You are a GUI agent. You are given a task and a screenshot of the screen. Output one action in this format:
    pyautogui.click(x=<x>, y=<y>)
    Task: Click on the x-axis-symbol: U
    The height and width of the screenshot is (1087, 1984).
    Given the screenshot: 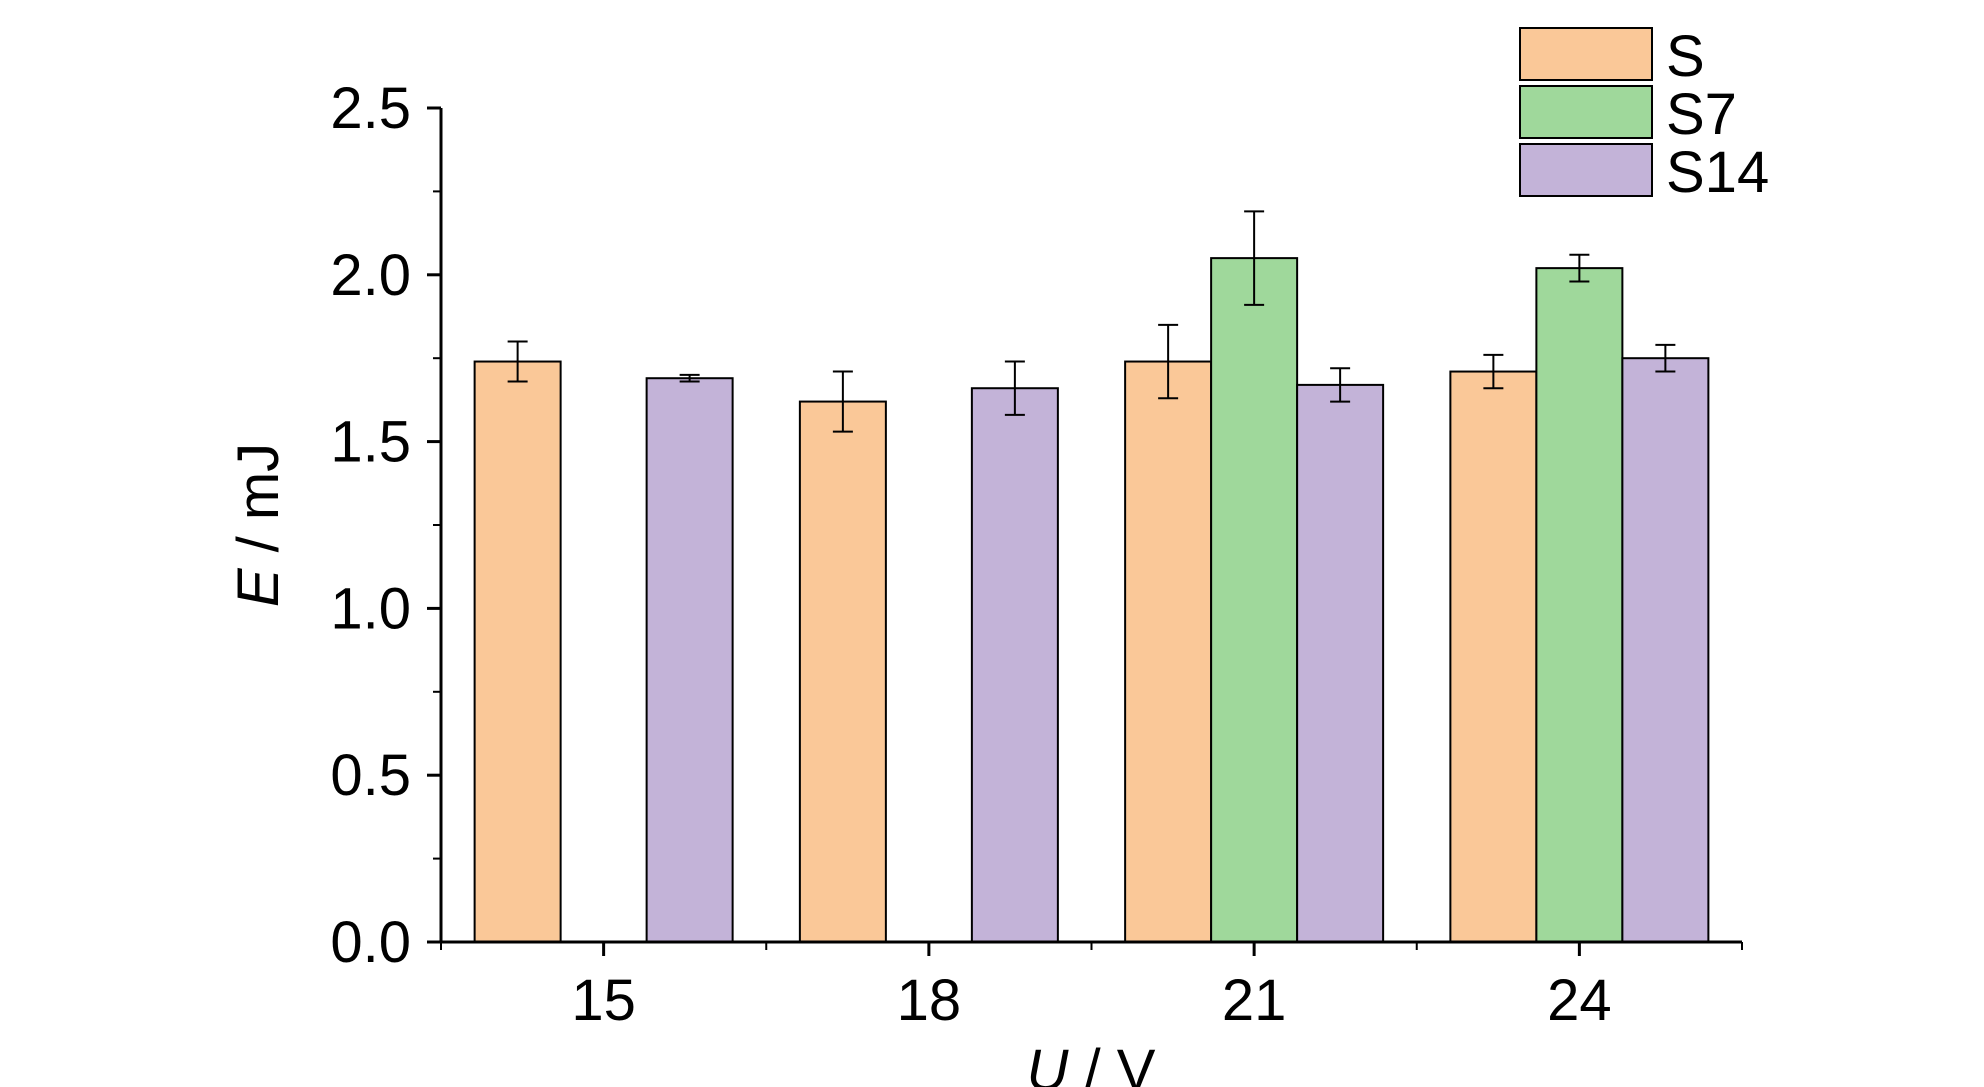 What is the action you would take?
    pyautogui.click(x=1048, y=1062)
    